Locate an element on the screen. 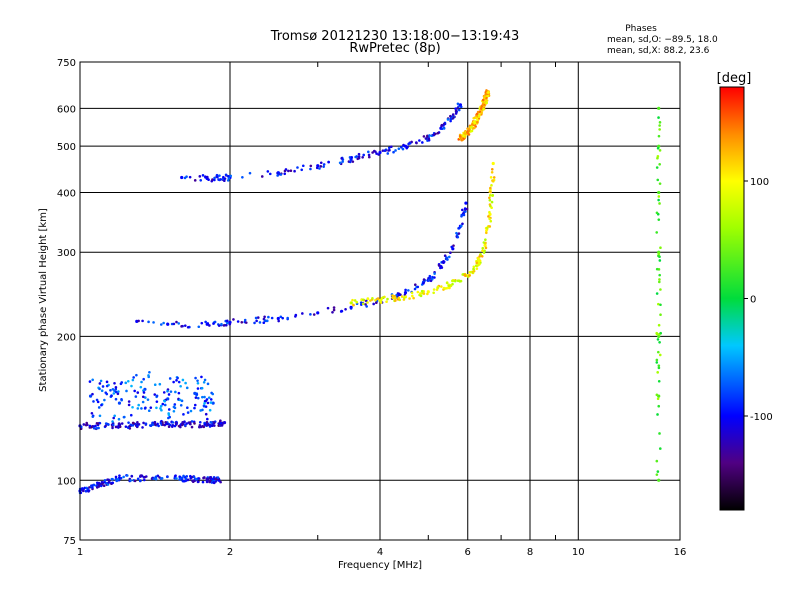 The height and width of the screenshot is (600, 800). colorbar-label: [deg] is located at coordinates (734, 78).